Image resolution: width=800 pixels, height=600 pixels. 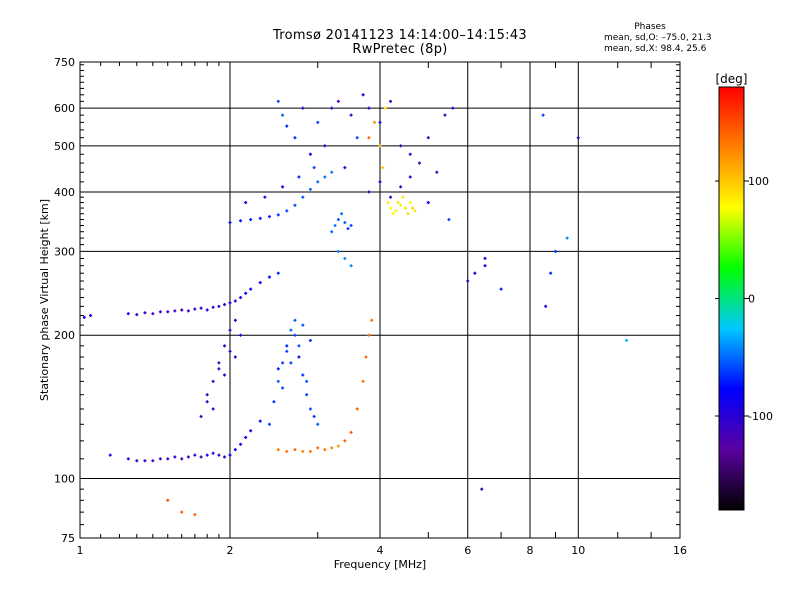 What do you see at coordinates (758, 181) in the screenshot?
I see `colorbar-tick-label: 100` at bounding box center [758, 181].